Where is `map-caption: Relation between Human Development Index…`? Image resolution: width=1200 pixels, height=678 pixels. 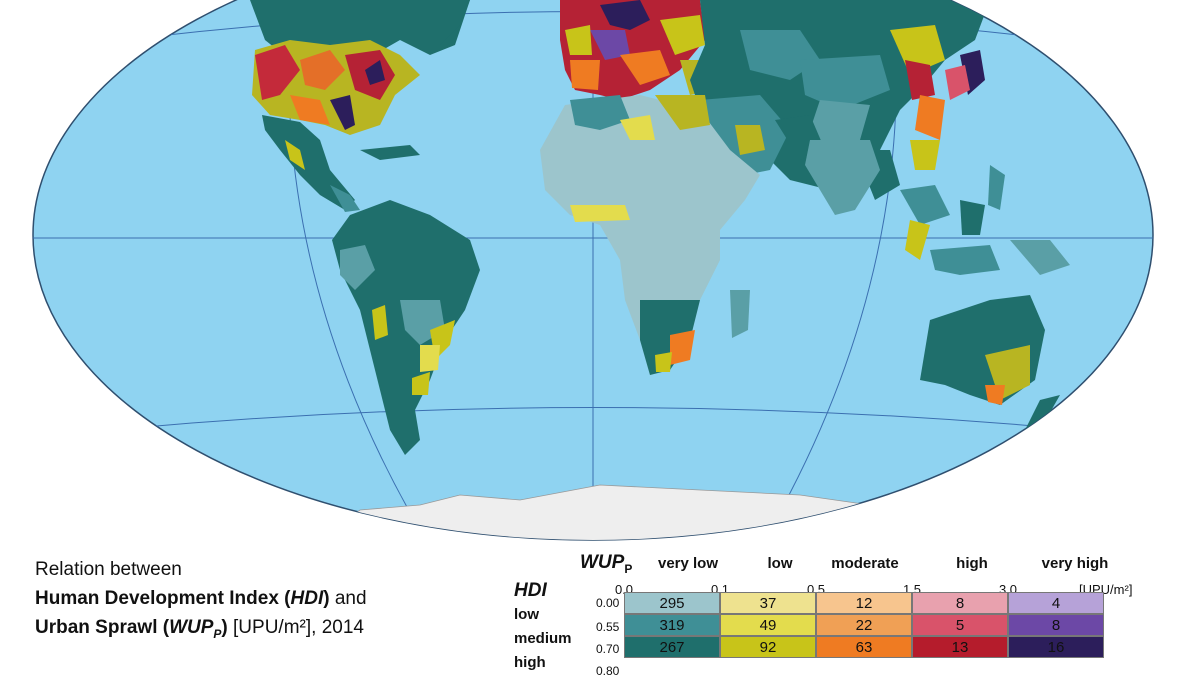 map-caption: Relation between Human Development Index… is located at coordinates (201, 602).